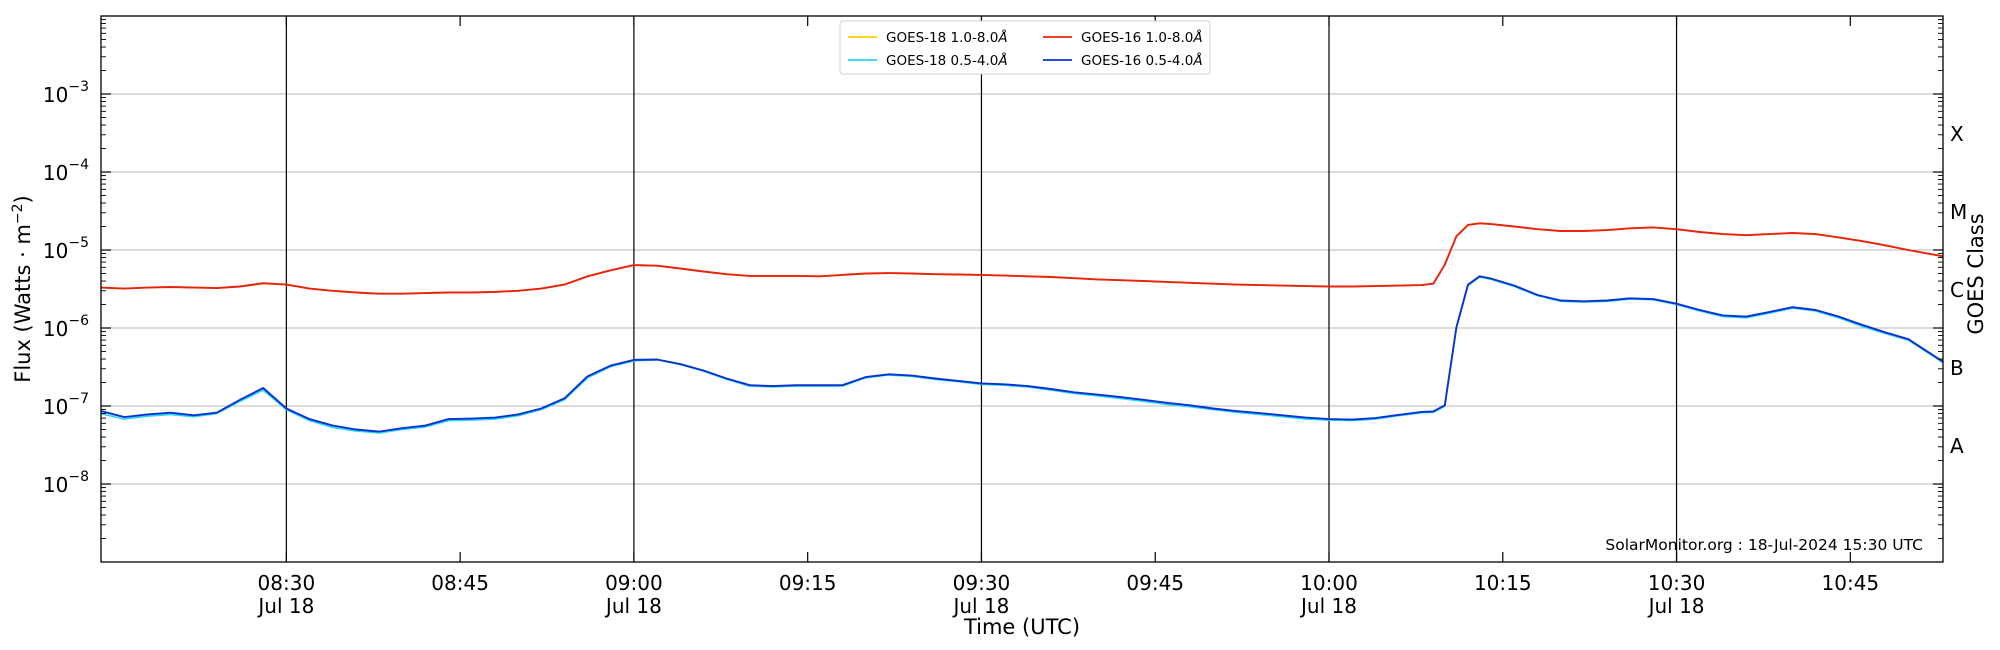  Describe the element at coordinates (460, 583) in the screenshot. I see `x-tick-label: 08:45` at that location.